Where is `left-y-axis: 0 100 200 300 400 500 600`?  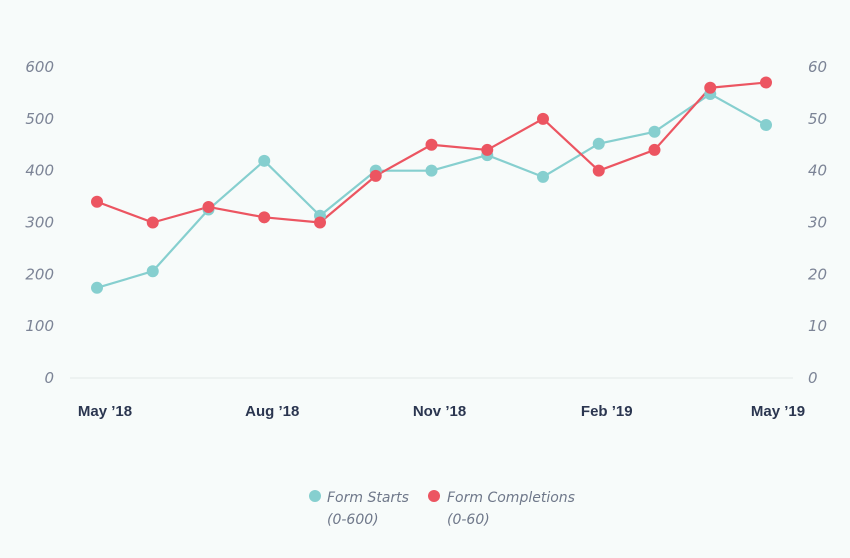
left-y-axis: 0 100 200 300 400 500 600 is located at coordinates (39, 222).